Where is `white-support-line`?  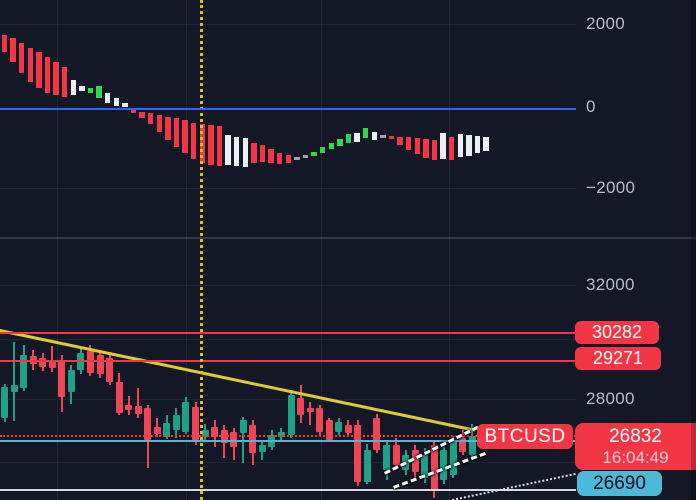 white-support-line is located at coordinates (288, 490).